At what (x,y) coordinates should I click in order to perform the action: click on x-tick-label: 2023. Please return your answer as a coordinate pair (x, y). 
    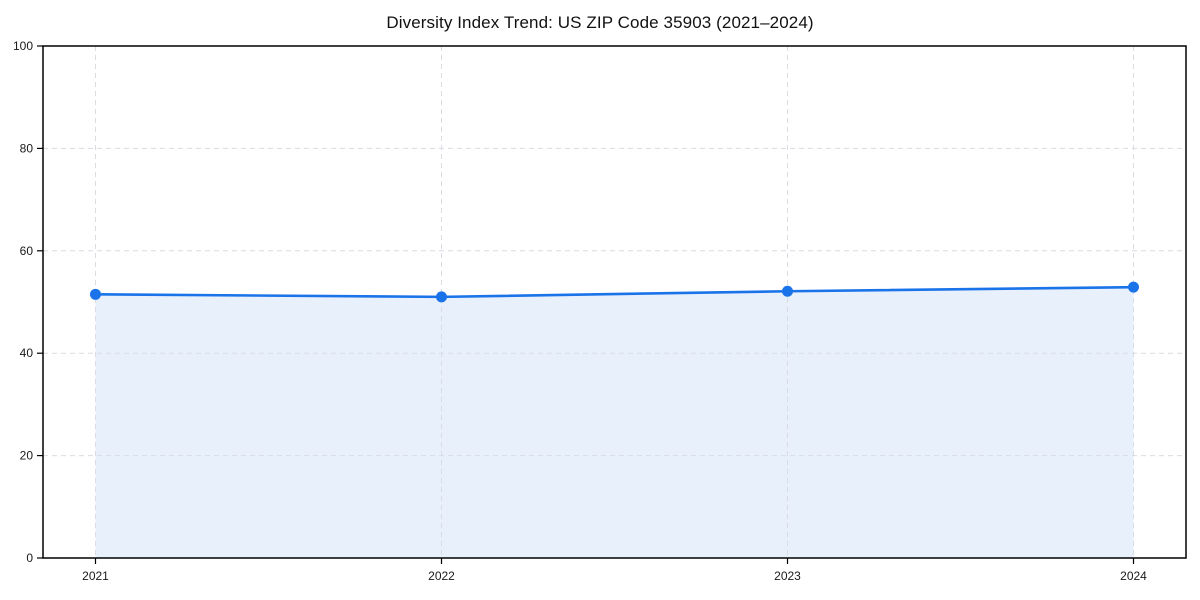
    Looking at the image, I should click on (787, 576).